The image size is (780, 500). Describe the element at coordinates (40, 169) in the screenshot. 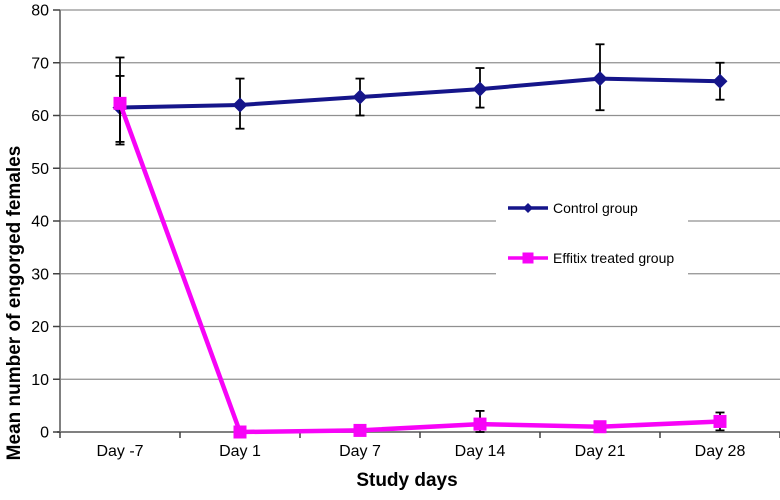

I see `y-tick-label: 50` at that location.